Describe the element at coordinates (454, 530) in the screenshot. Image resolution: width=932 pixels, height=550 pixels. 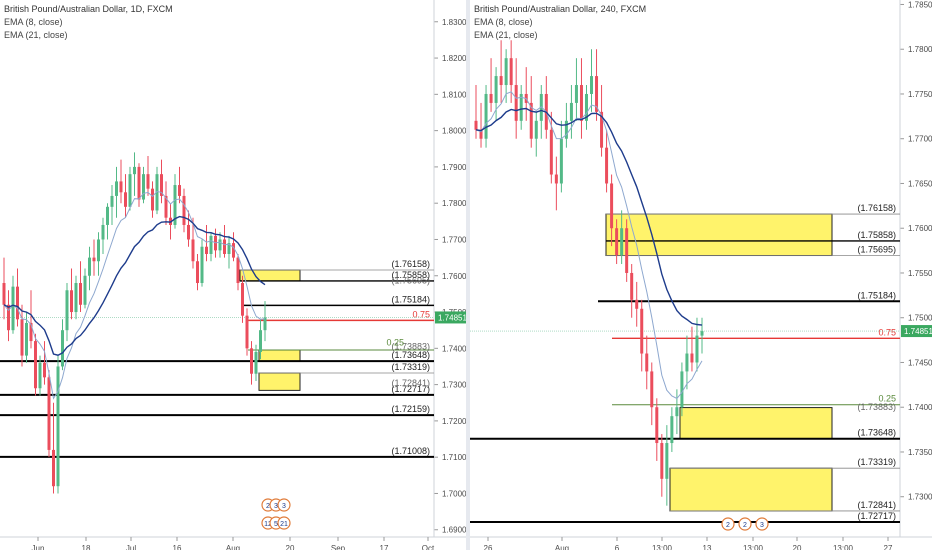
I see `price-axis-label: 1.69000` at that location.